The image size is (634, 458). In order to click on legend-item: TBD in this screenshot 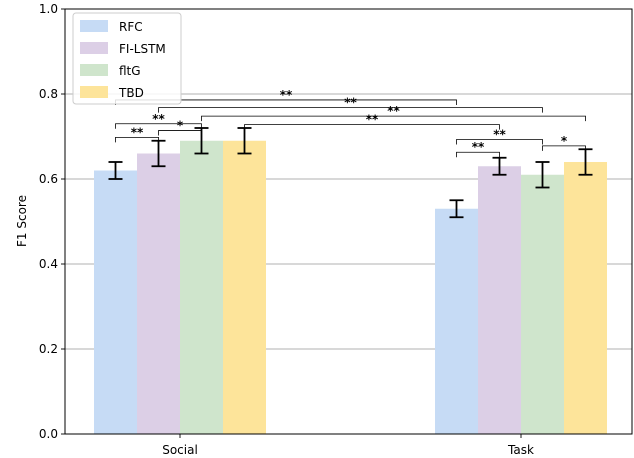, I will do `click(112, 93)`.